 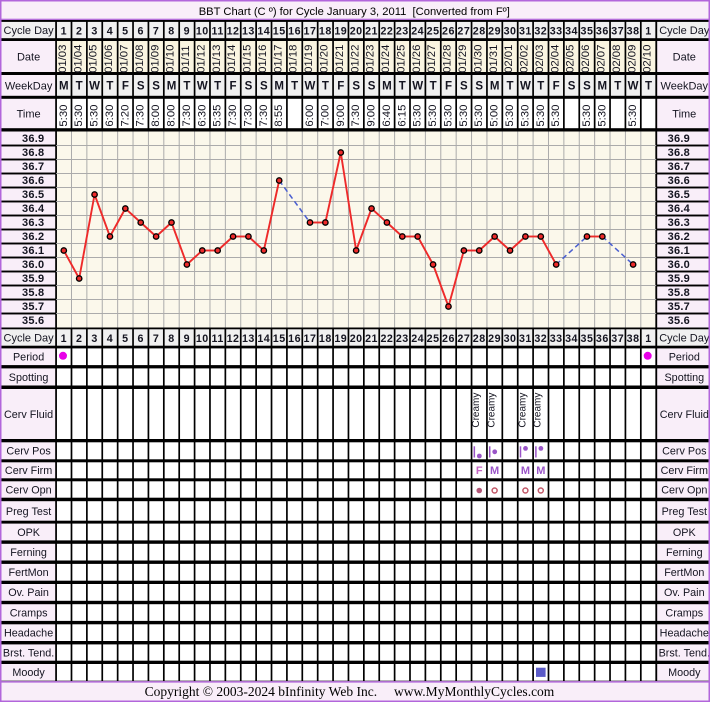 I want to click on svg-text: 36, so click(x=602, y=31).